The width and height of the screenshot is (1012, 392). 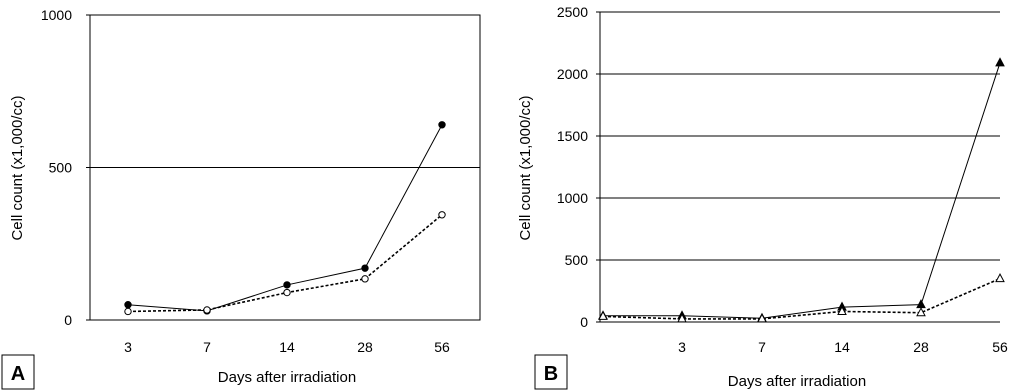 What do you see at coordinates (577, 260) in the screenshot?
I see `panel-b-y-tick-label: 500` at bounding box center [577, 260].